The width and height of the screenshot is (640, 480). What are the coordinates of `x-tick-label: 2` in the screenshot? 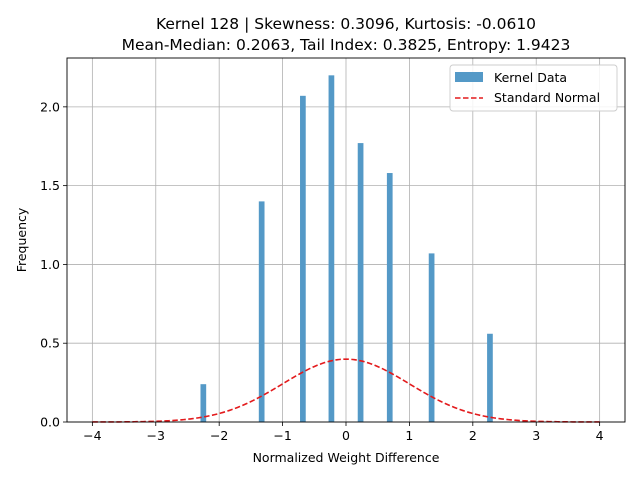 It's located at (473, 435).